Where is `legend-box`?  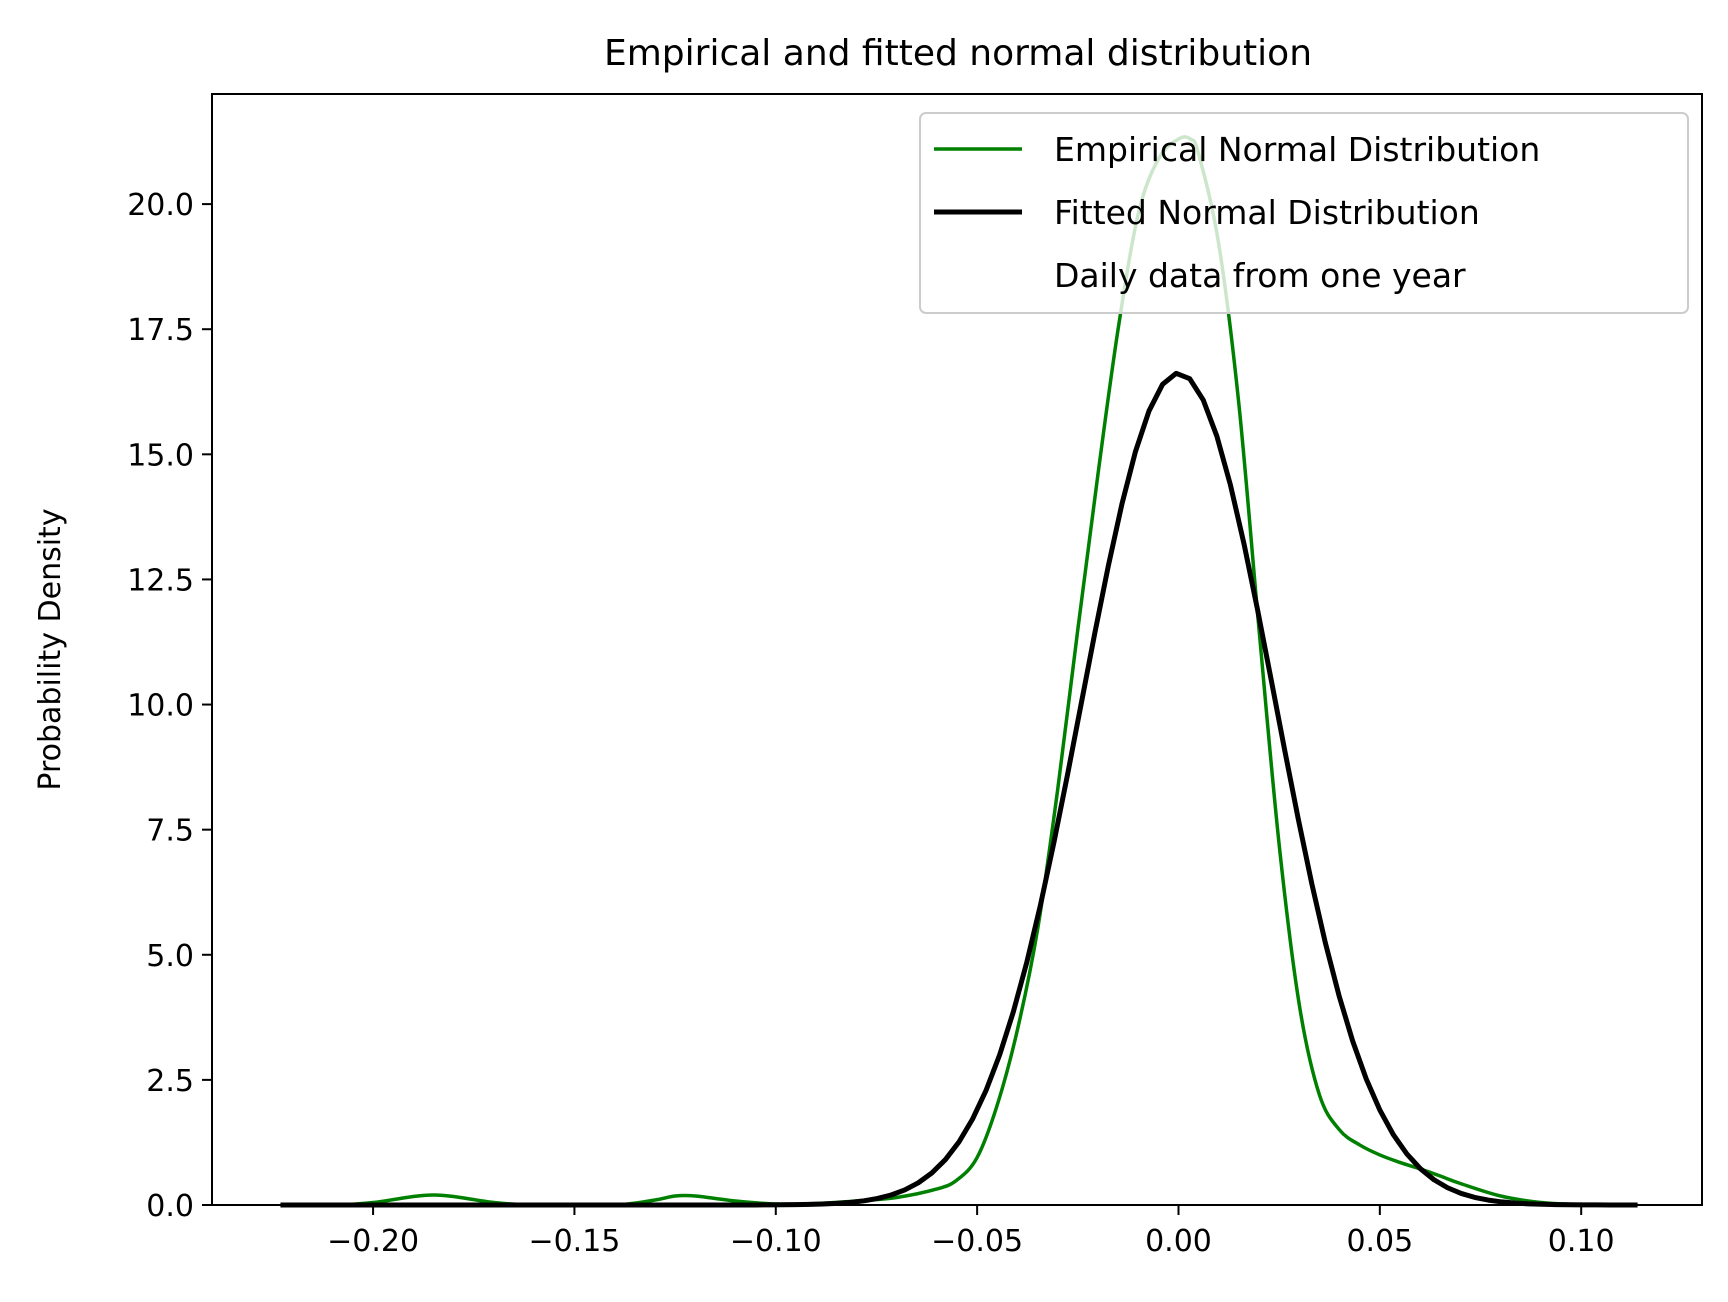 legend-box is located at coordinates (1304, 213).